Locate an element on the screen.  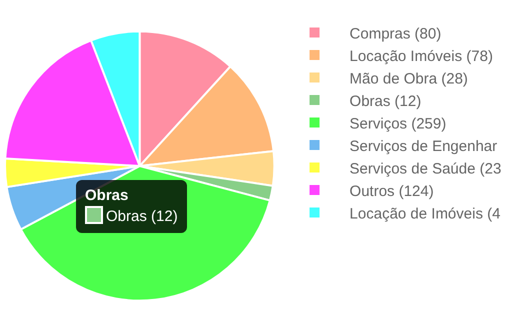
legend-label: Outros (124) is located at coordinates (392, 191).